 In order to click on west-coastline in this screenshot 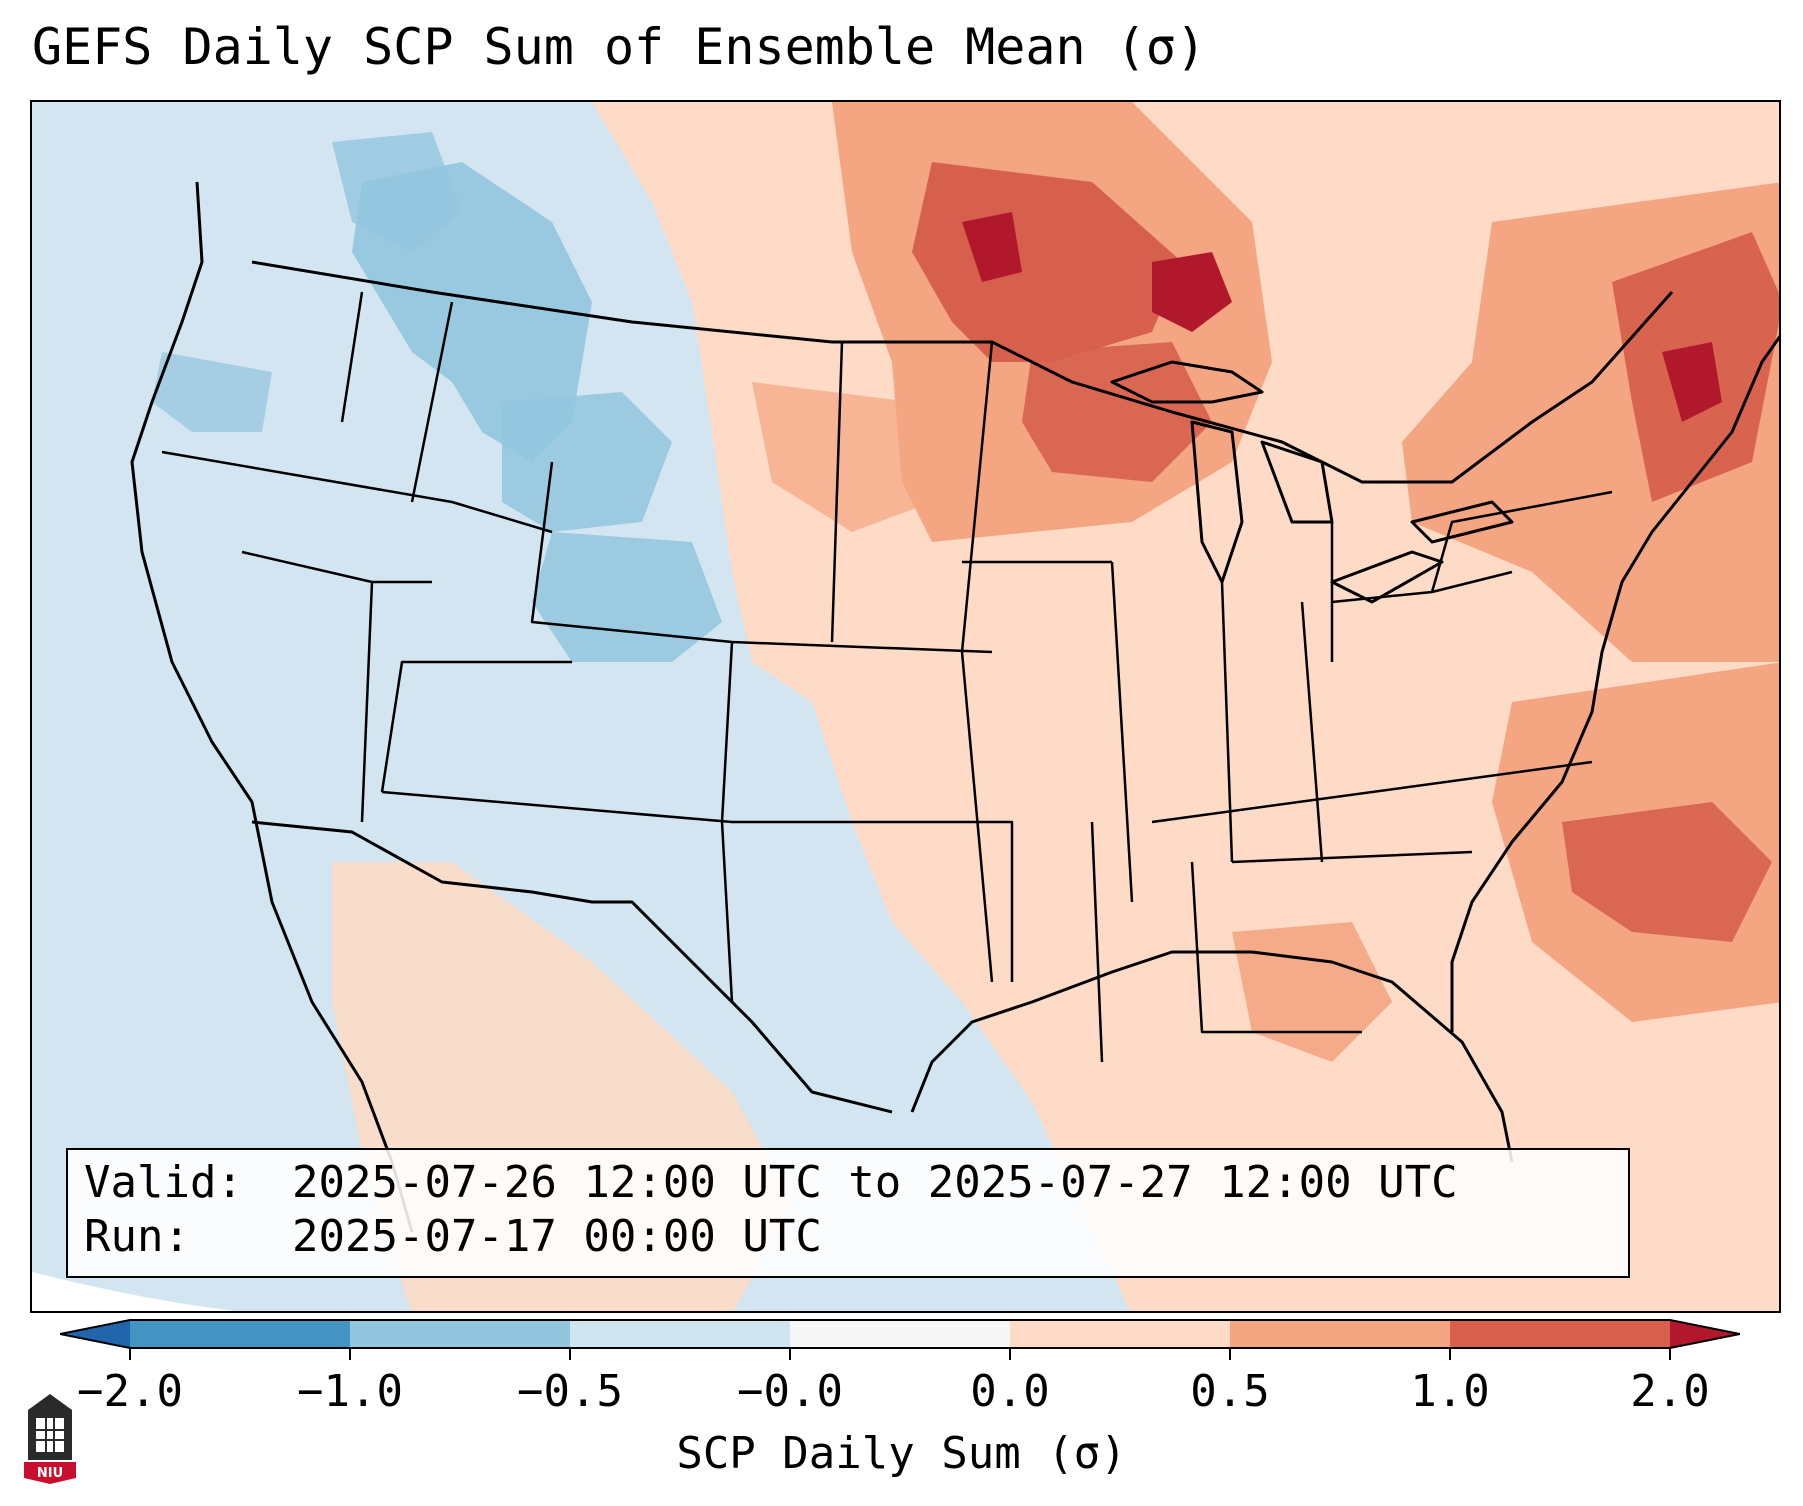, I will do `click(272, 707)`.